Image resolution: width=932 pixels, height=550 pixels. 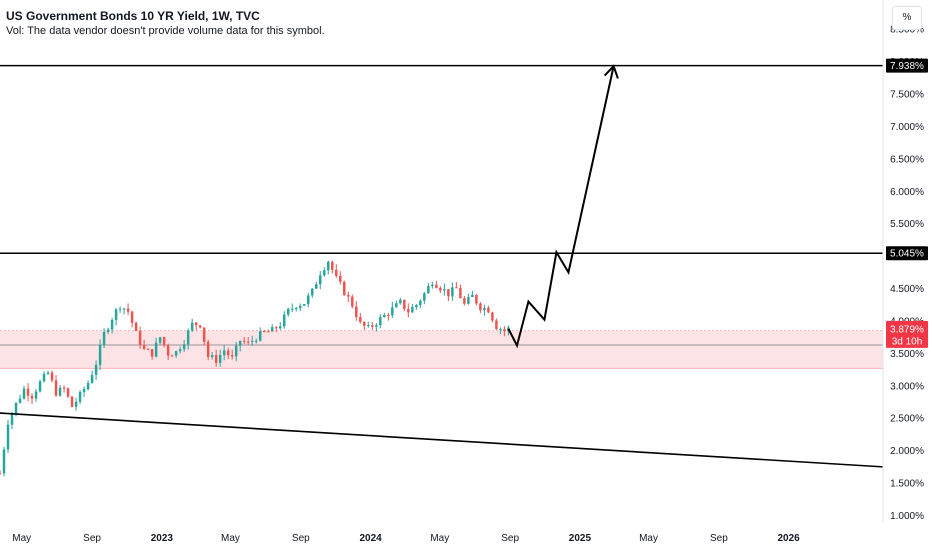 I want to click on x-tick-label: 2024, so click(x=370, y=538).